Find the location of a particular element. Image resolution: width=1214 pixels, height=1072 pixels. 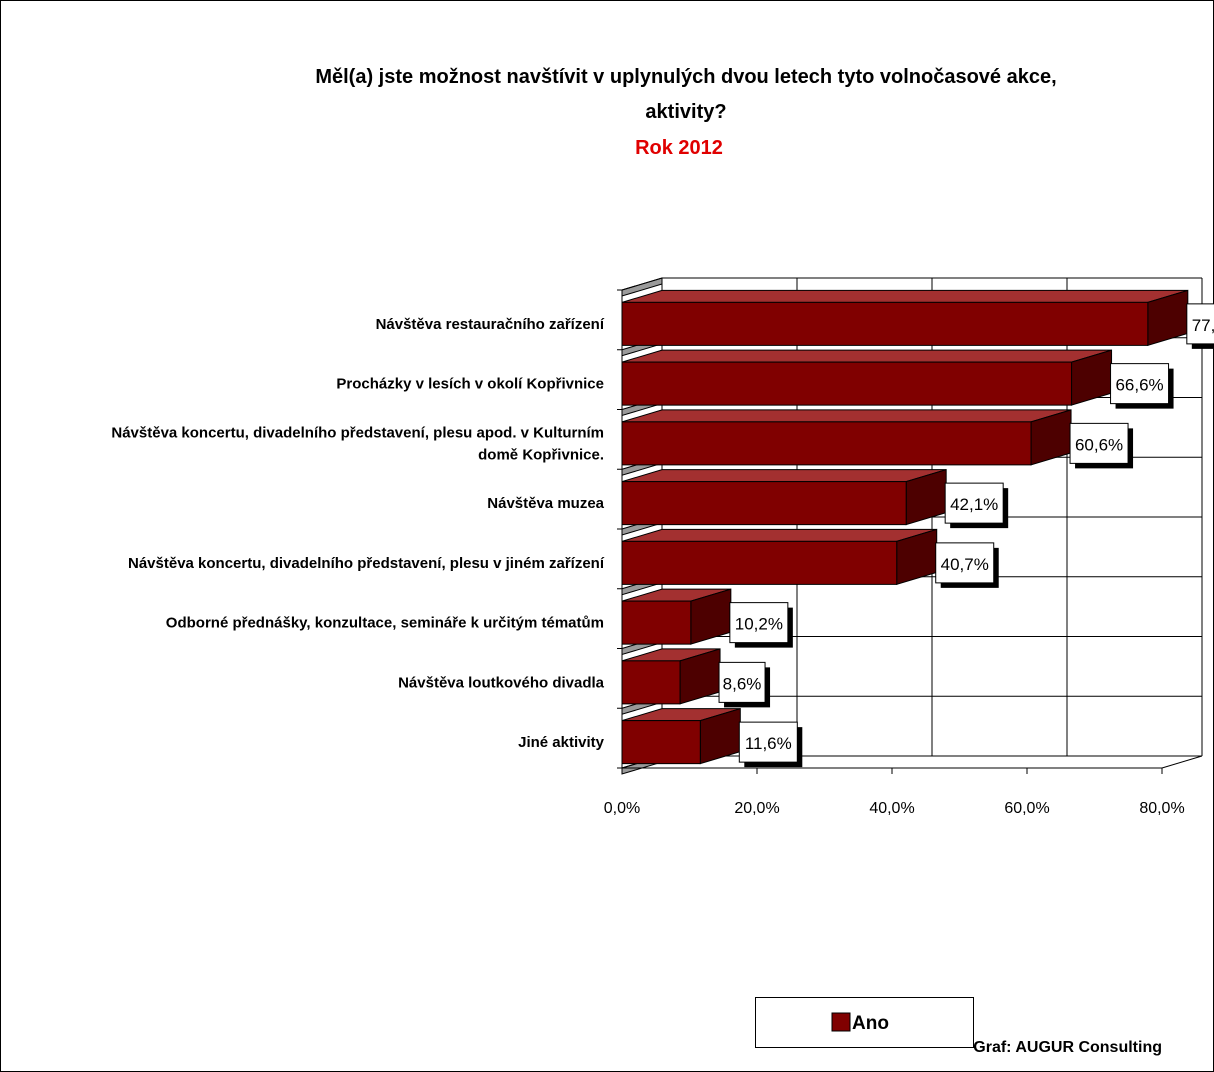

category-label: Návštěva restauračního zařízení is located at coordinates (490, 324).